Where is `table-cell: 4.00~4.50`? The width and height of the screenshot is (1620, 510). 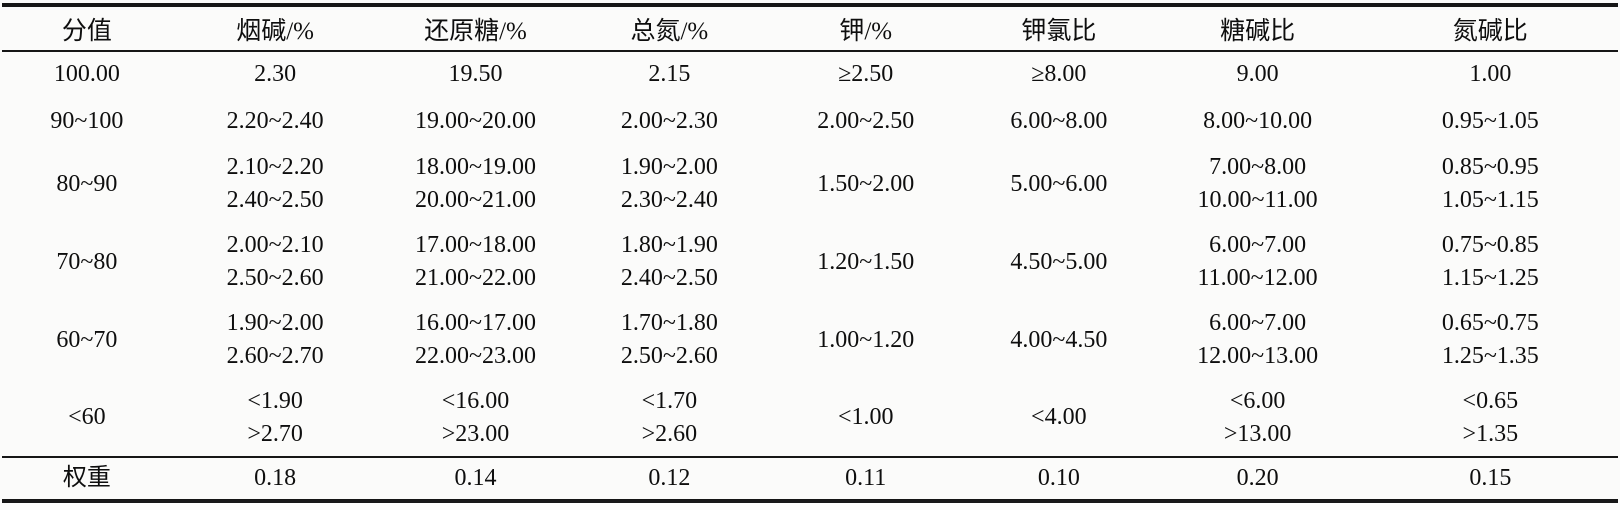 table-cell: 4.00~4.50 is located at coordinates (1058, 340).